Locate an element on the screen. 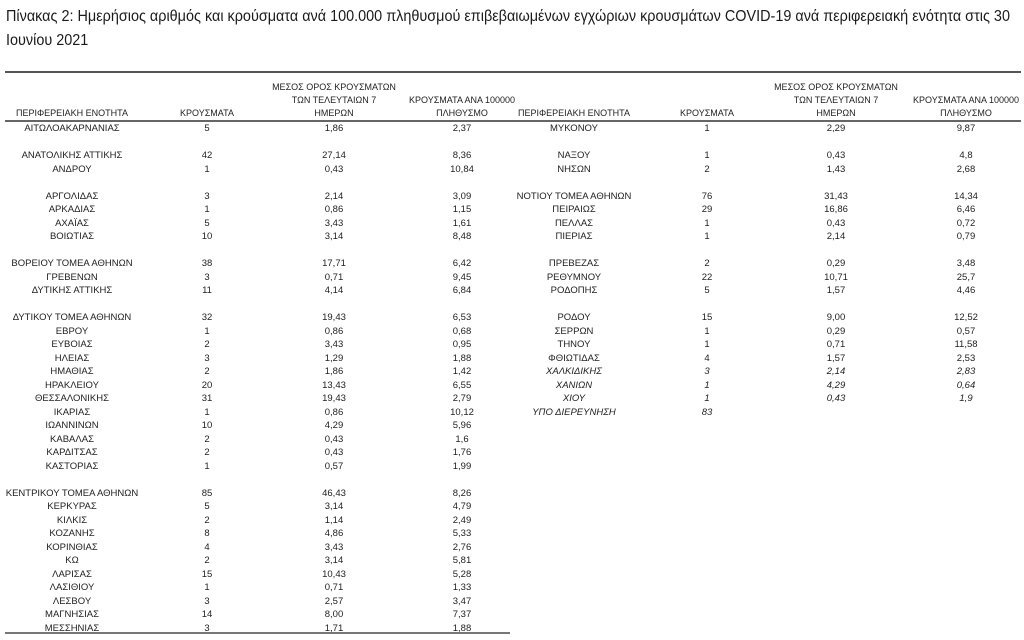 This screenshot has height=640, width=1024. cell-per-100k: 1,88 is located at coordinates (462, 358).